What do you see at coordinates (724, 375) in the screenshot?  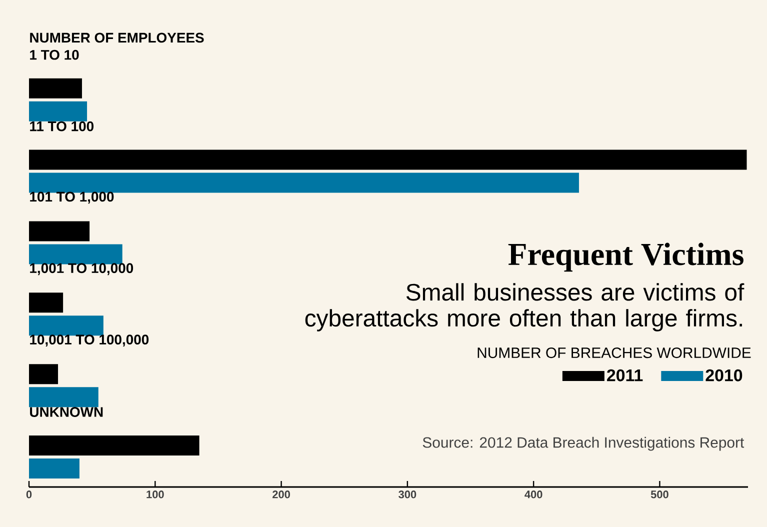 I see `legend-label: 2010` at bounding box center [724, 375].